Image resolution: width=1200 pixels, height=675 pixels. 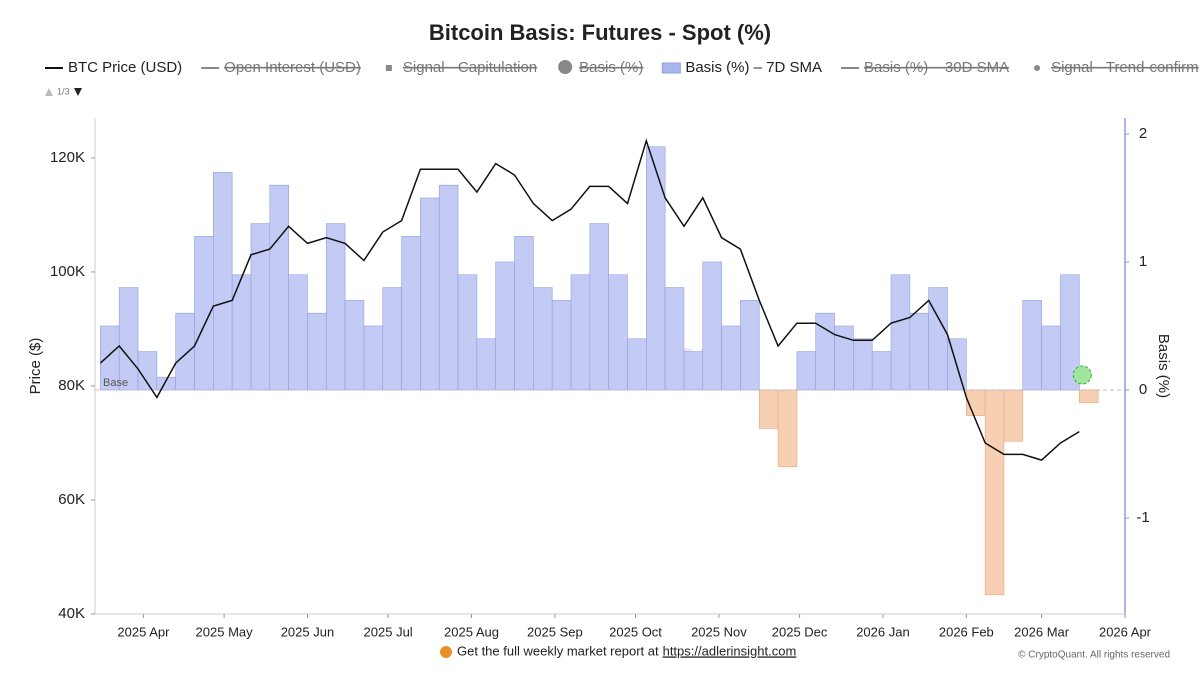 What do you see at coordinates (730, 650) in the screenshot?
I see `footer-link: https://adlerinsight.com` at bounding box center [730, 650].